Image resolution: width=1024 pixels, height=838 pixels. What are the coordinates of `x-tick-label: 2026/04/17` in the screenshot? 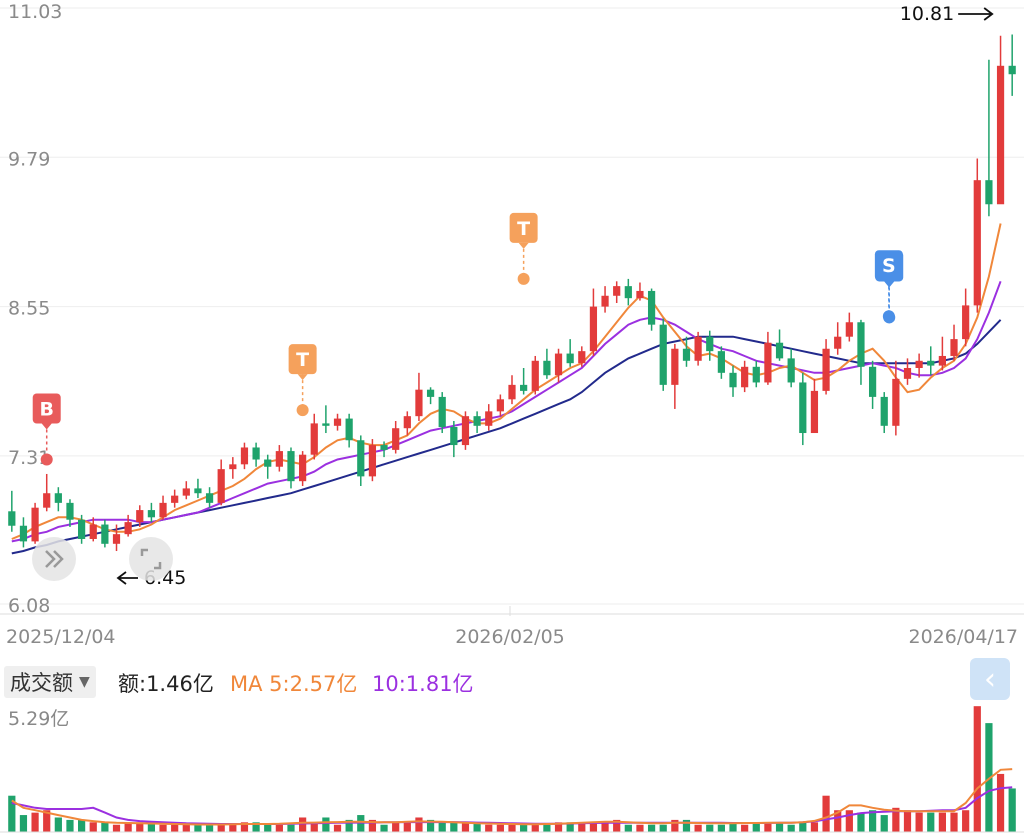 It's located at (963, 637).